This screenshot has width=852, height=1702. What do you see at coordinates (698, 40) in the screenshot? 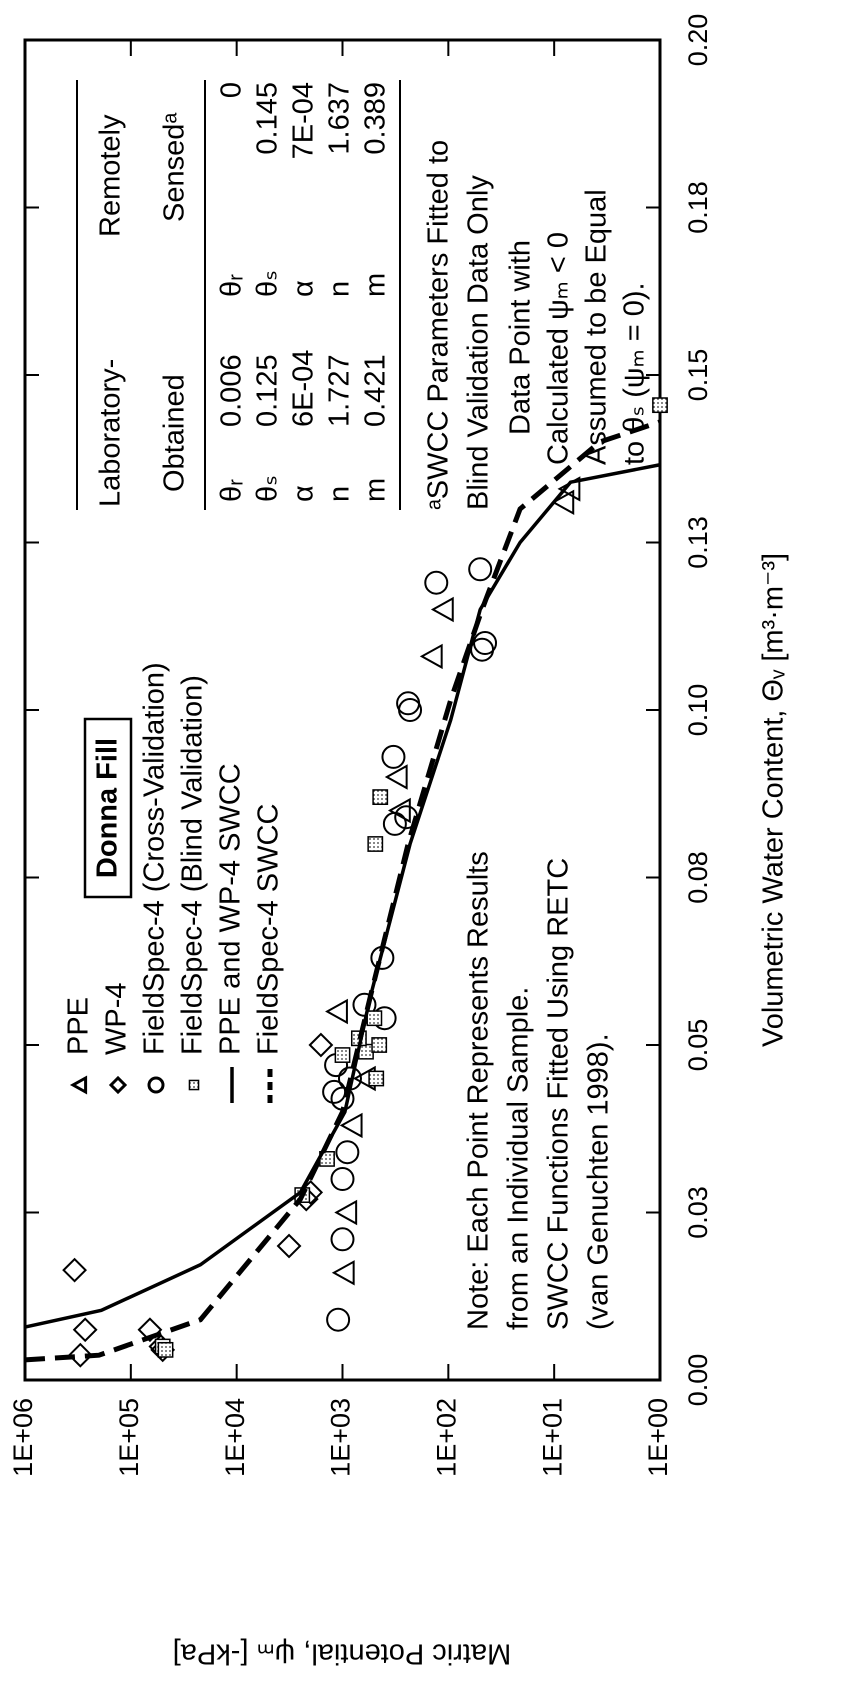
I see `x-tick-label: 0.20` at bounding box center [698, 40].